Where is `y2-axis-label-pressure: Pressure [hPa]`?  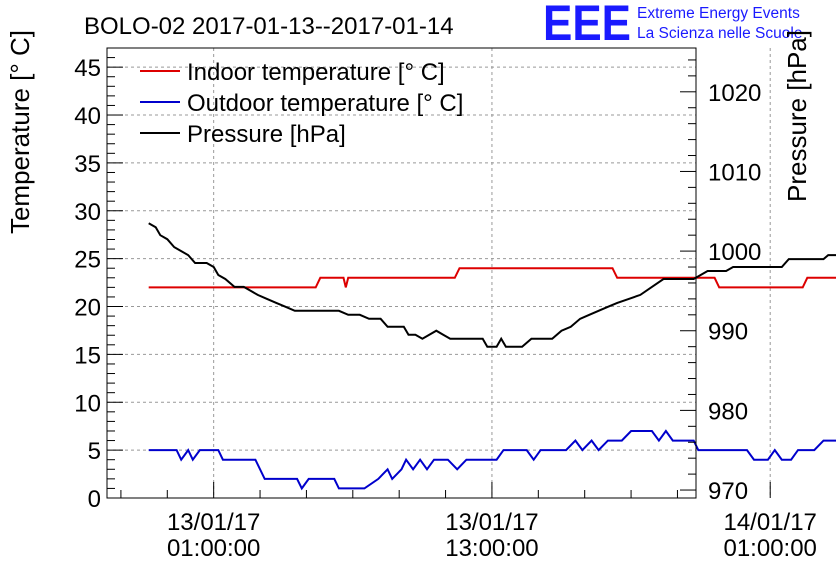 y2-axis-label-pressure: Pressure [hPa] is located at coordinates (797, 116).